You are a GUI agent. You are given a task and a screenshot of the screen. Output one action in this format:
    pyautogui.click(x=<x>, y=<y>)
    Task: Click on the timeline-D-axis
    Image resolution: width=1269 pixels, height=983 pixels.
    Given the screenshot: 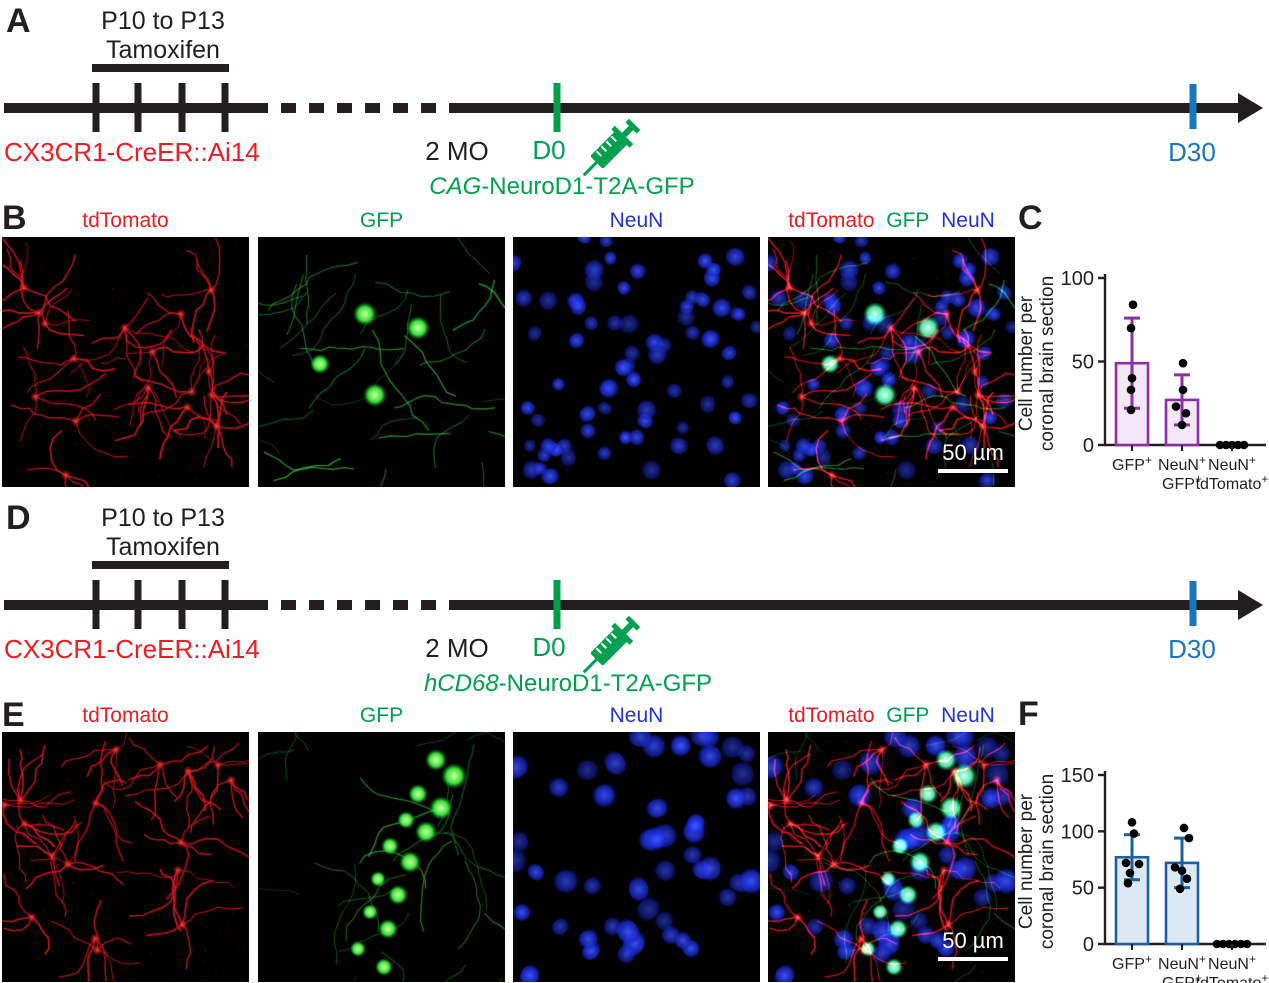 What is the action you would take?
    pyautogui.click(x=633, y=605)
    